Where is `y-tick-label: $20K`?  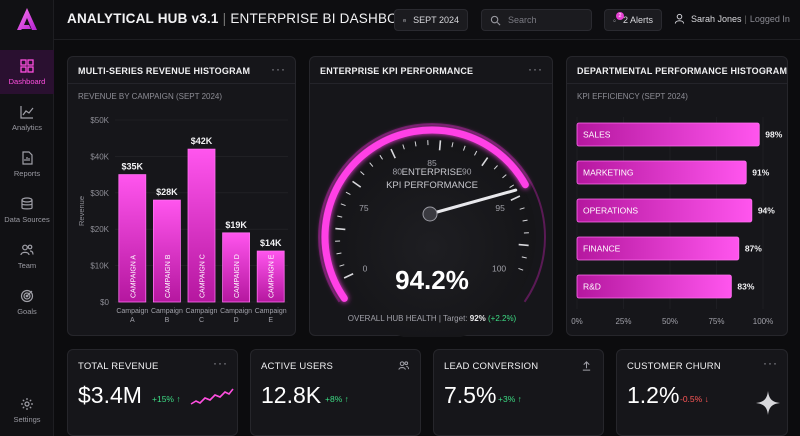
y-tick-label: $20K is located at coordinates (99, 229).